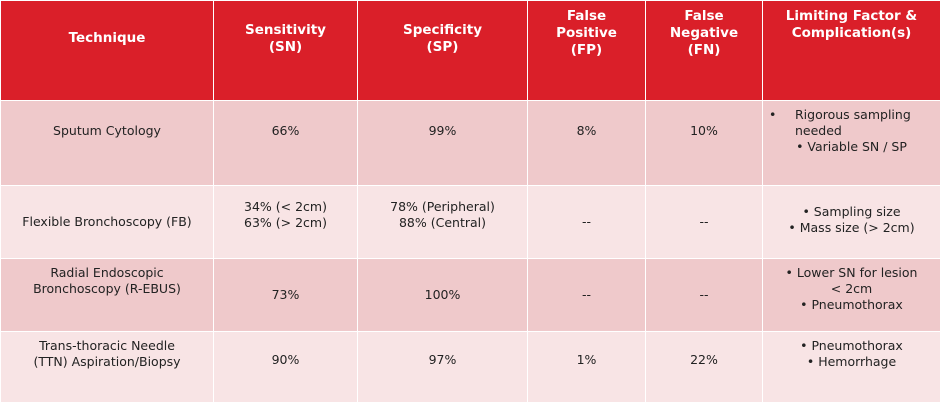 This screenshot has width=940, height=403. I want to click on cell-false-positive: 1%, so click(587, 367).